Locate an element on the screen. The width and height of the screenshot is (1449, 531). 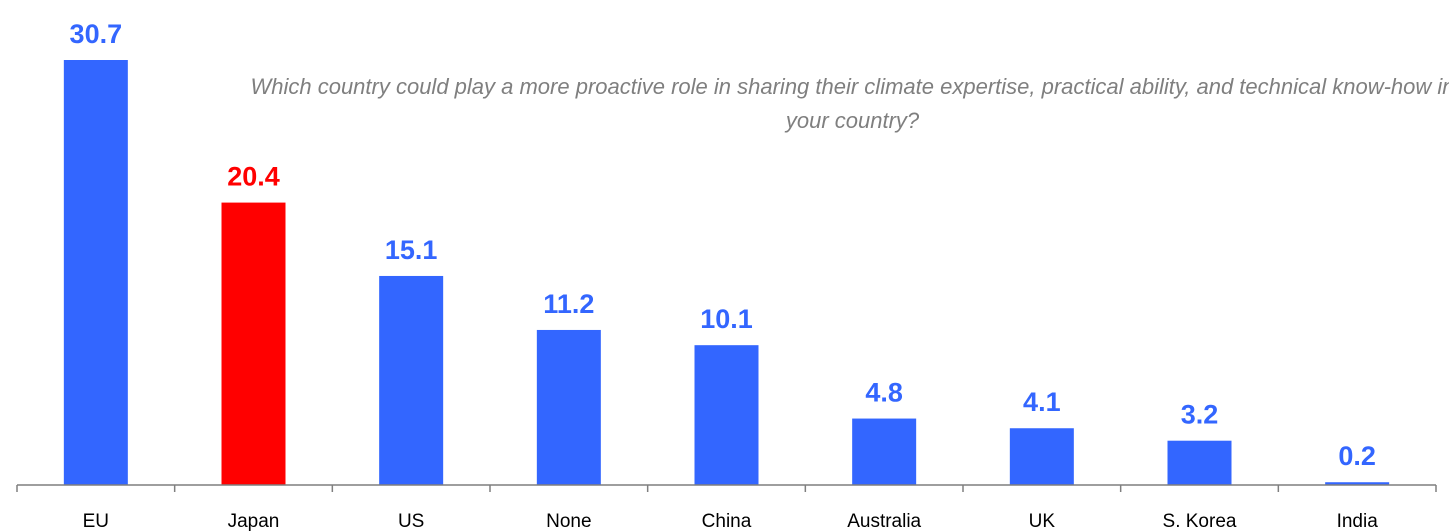
bar-india is located at coordinates (1357, 483).